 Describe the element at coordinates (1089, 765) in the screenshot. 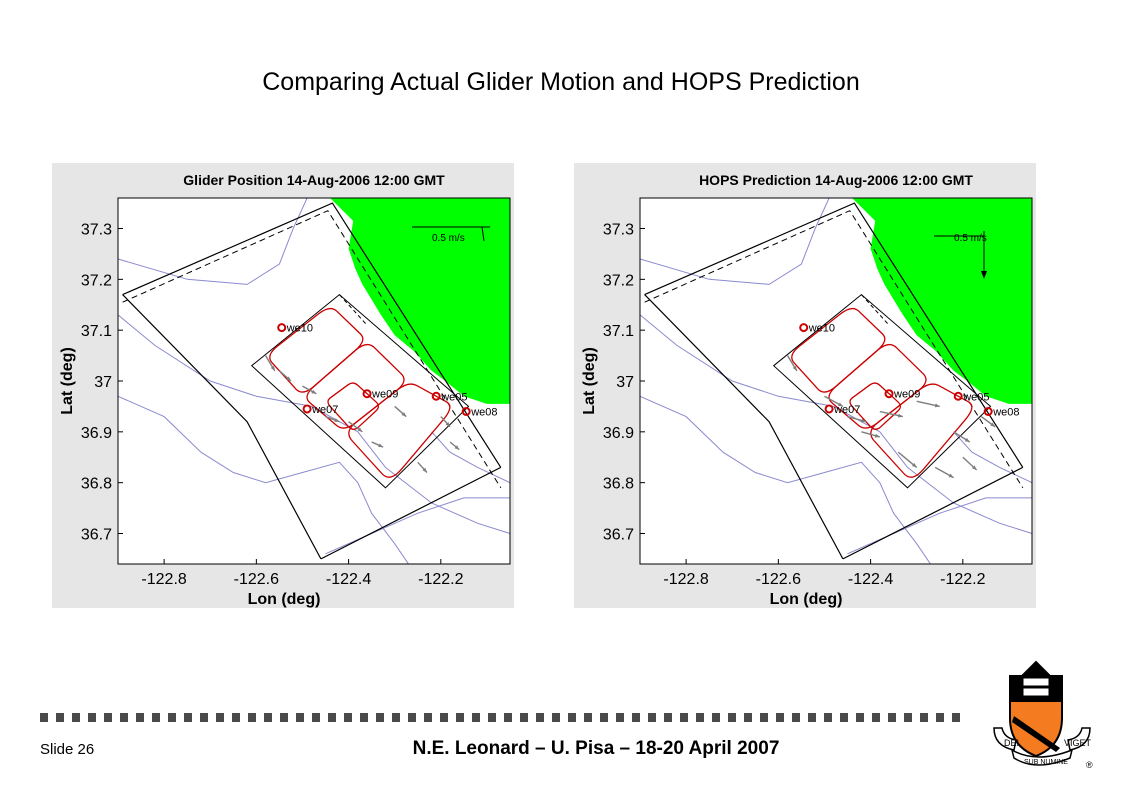

I see `registered-mark: ®` at that location.